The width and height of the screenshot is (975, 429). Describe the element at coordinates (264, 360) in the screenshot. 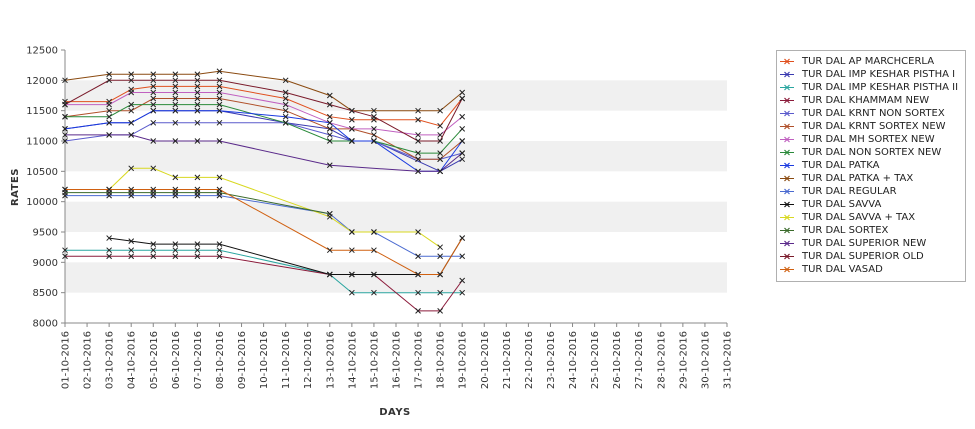

I see `x-tick-label: 10-10-2016` at that location.